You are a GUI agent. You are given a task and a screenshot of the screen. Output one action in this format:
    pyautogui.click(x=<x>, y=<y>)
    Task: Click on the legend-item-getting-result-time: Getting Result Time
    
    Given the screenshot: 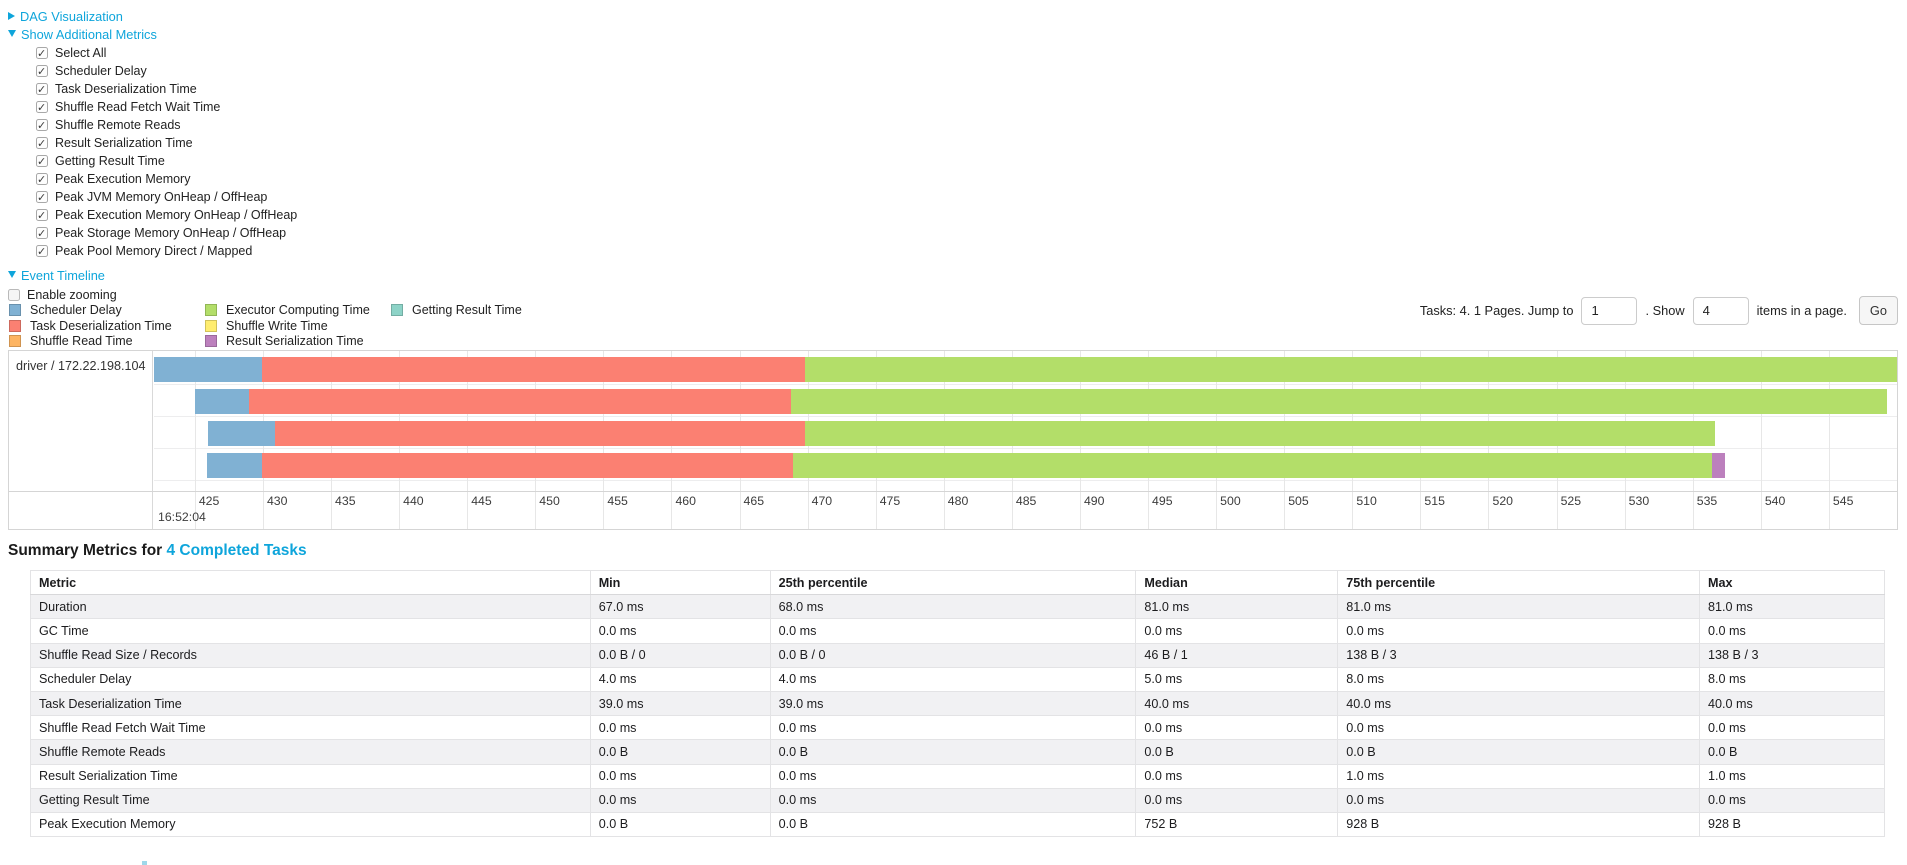 What is the action you would take?
    pyautogui.click(x=456, y=311)
    